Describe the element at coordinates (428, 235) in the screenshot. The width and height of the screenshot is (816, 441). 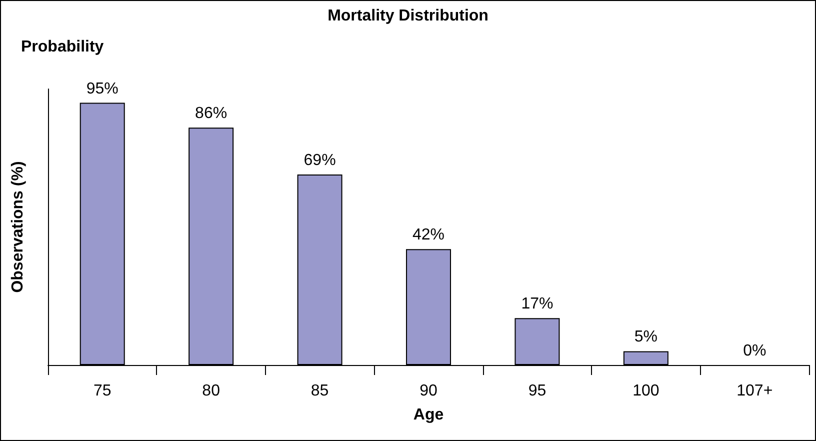
I see `data-label: 42%` at that location.